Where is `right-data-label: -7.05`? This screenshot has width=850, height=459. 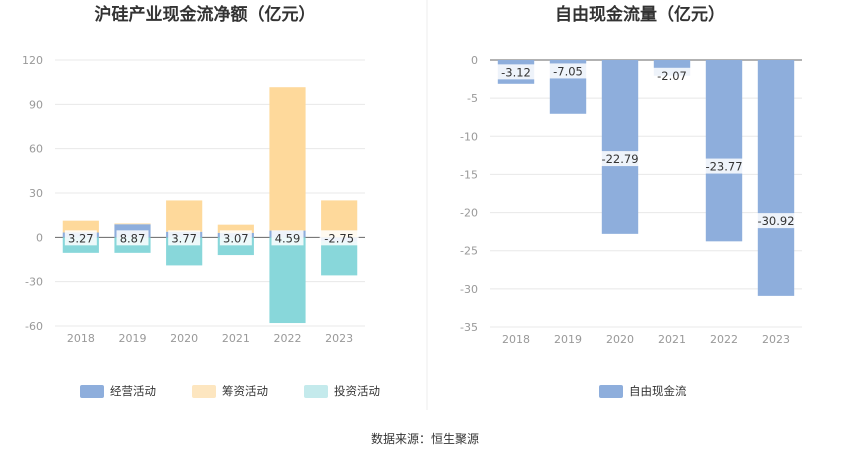
right-data-label: -7.05 is located at coordinates (568, 71).